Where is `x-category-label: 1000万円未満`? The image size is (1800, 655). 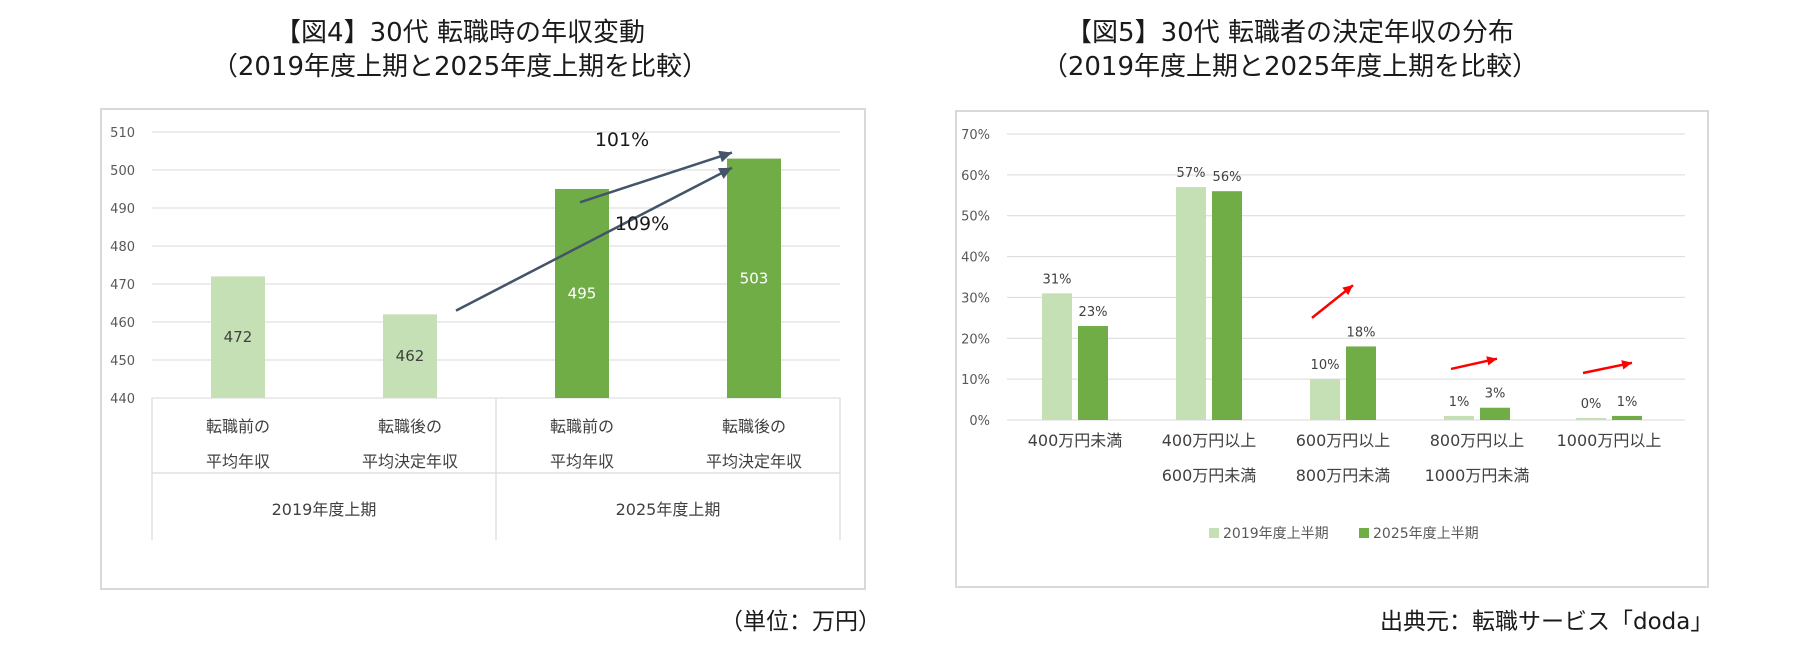 x-category-label: 1000万円未満 is located at coordinates (1477, 475).